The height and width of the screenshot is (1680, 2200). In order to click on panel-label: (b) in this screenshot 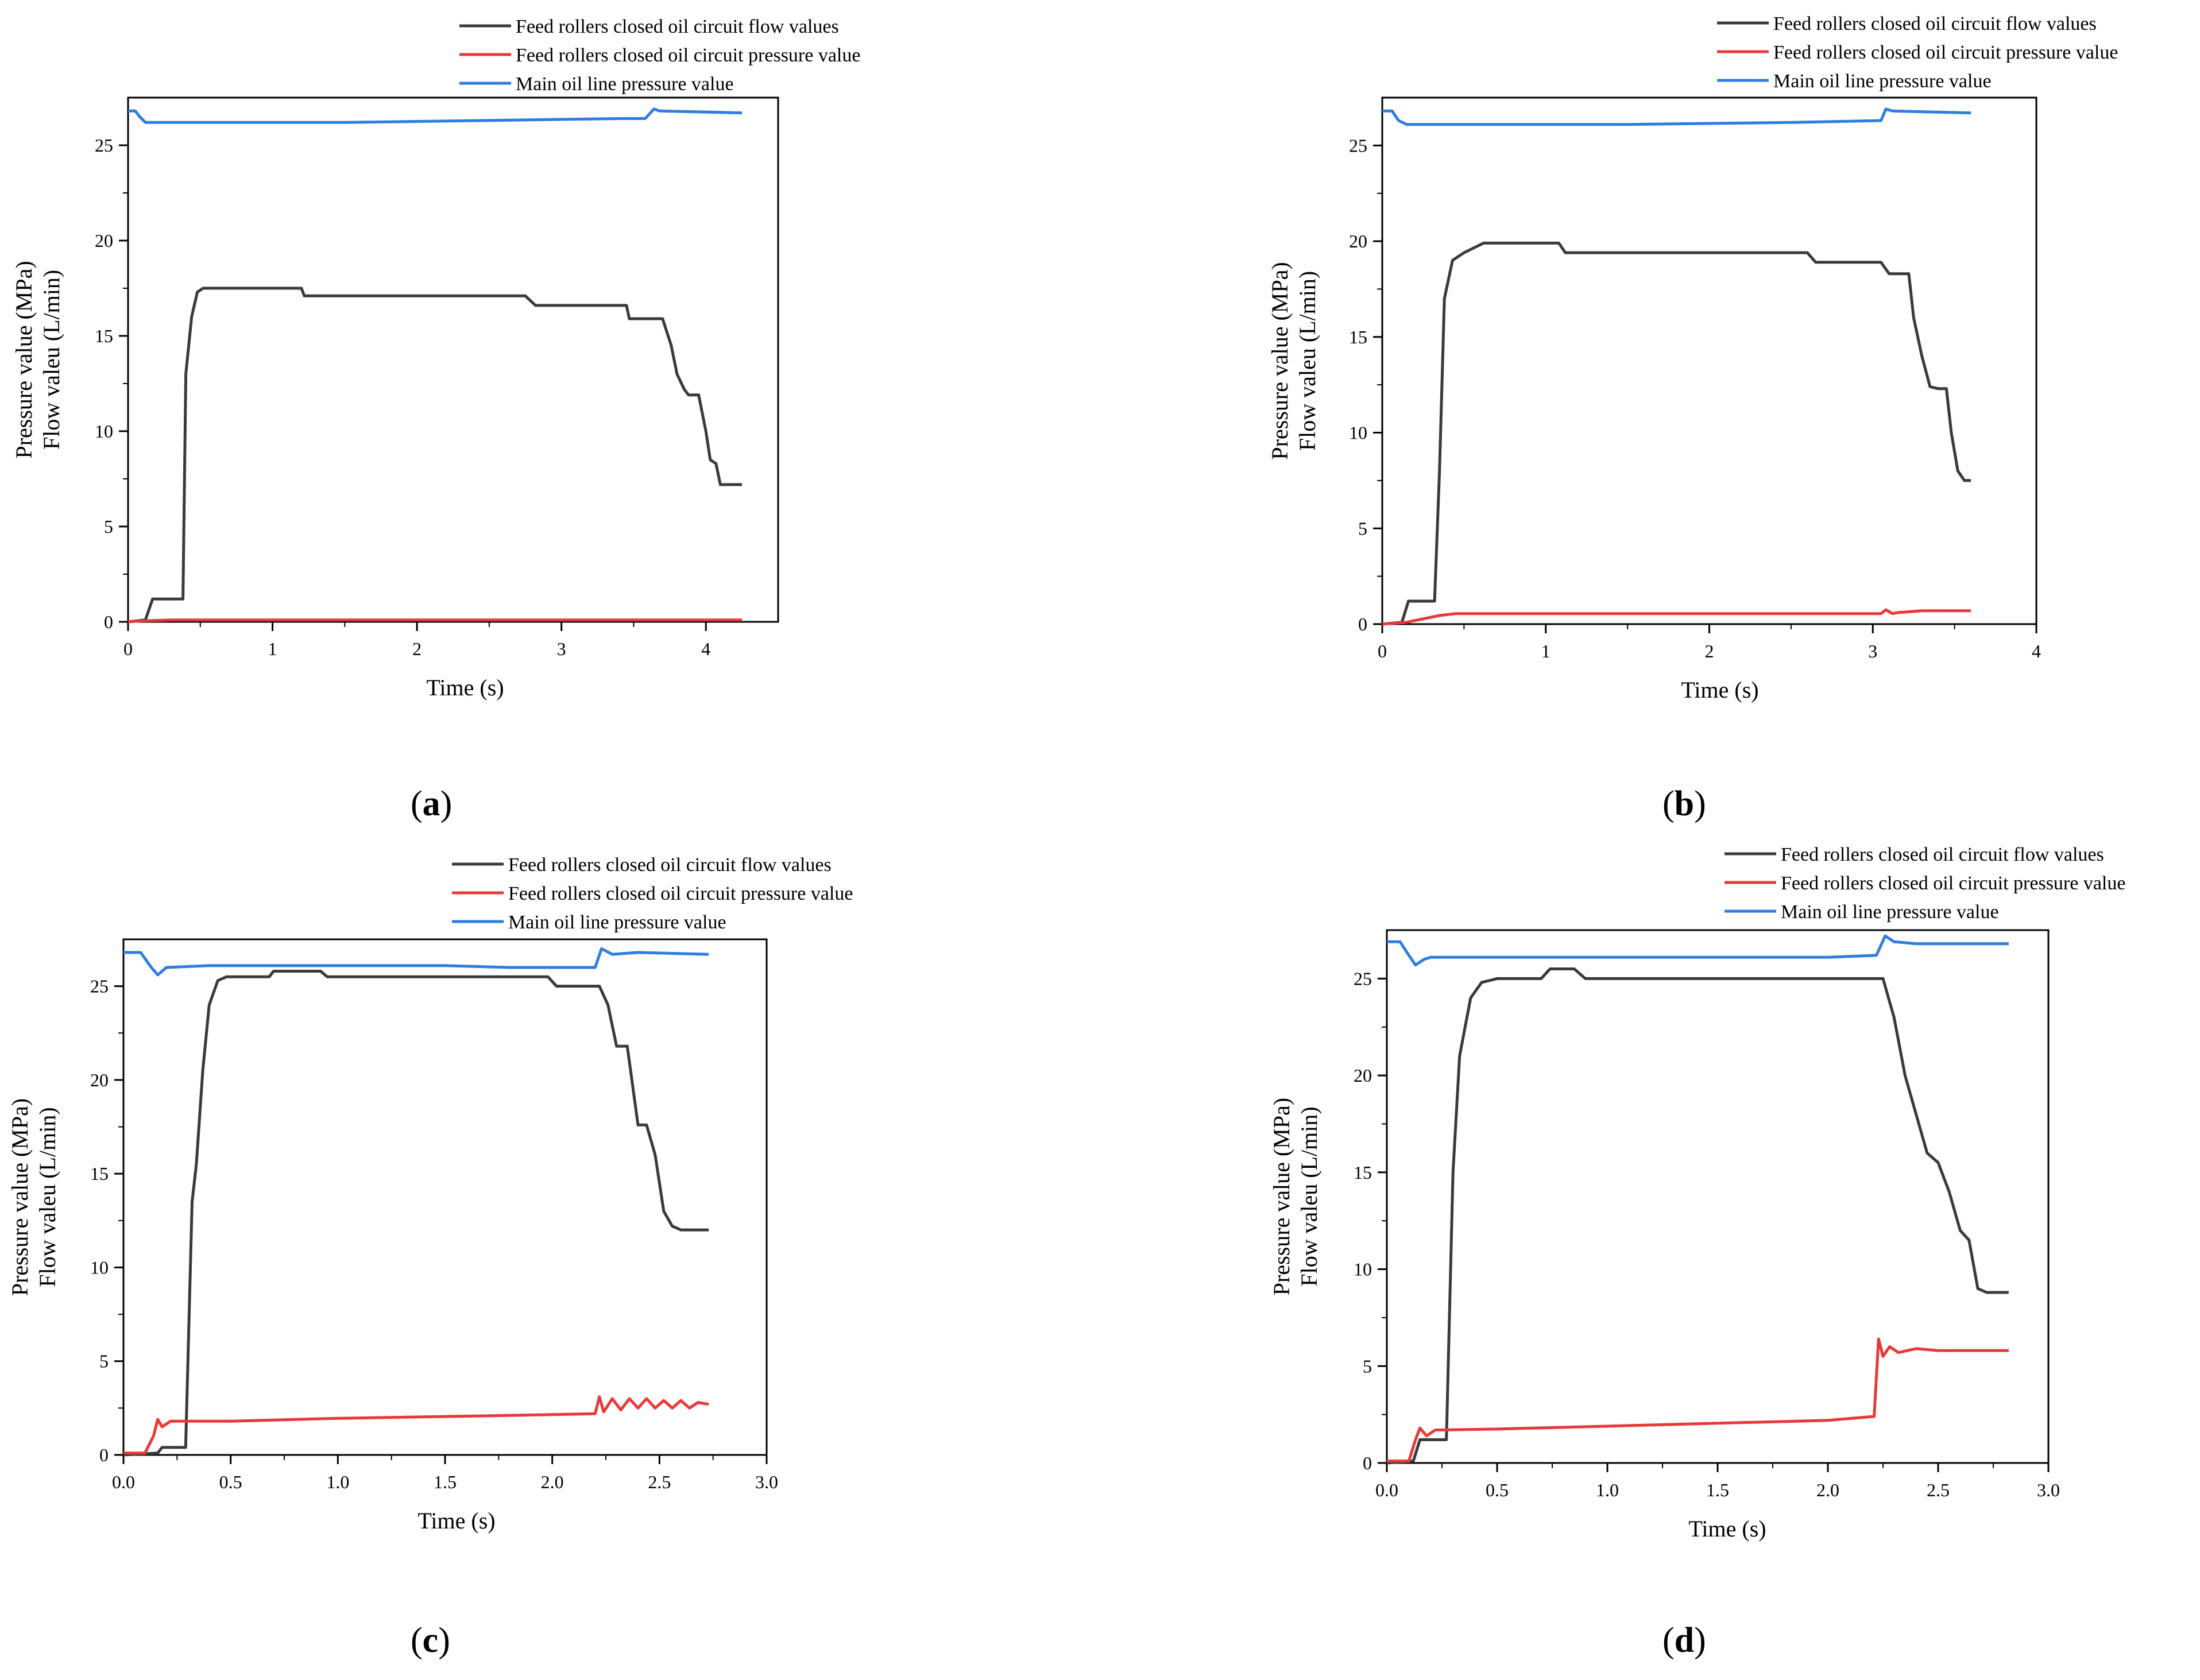, I will do `click(1684, 804)`.